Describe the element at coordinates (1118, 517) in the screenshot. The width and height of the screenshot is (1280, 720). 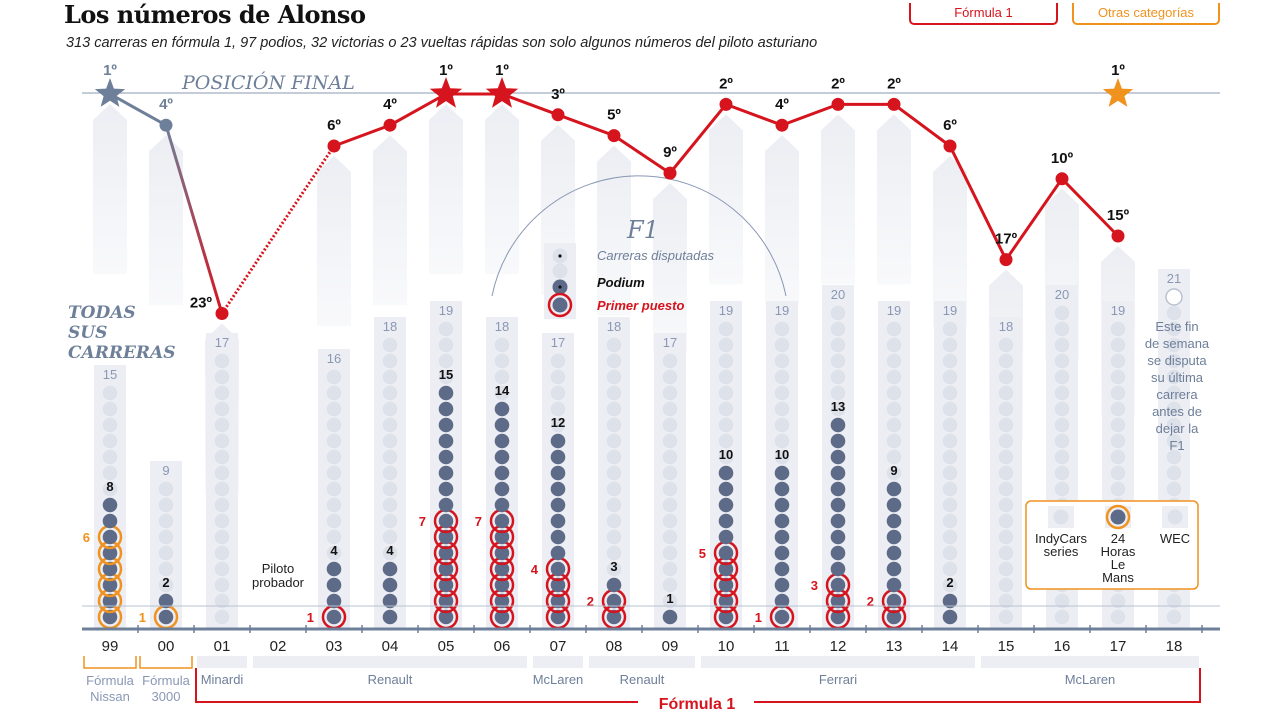
I see `le-mans-podium-dot` at that location.